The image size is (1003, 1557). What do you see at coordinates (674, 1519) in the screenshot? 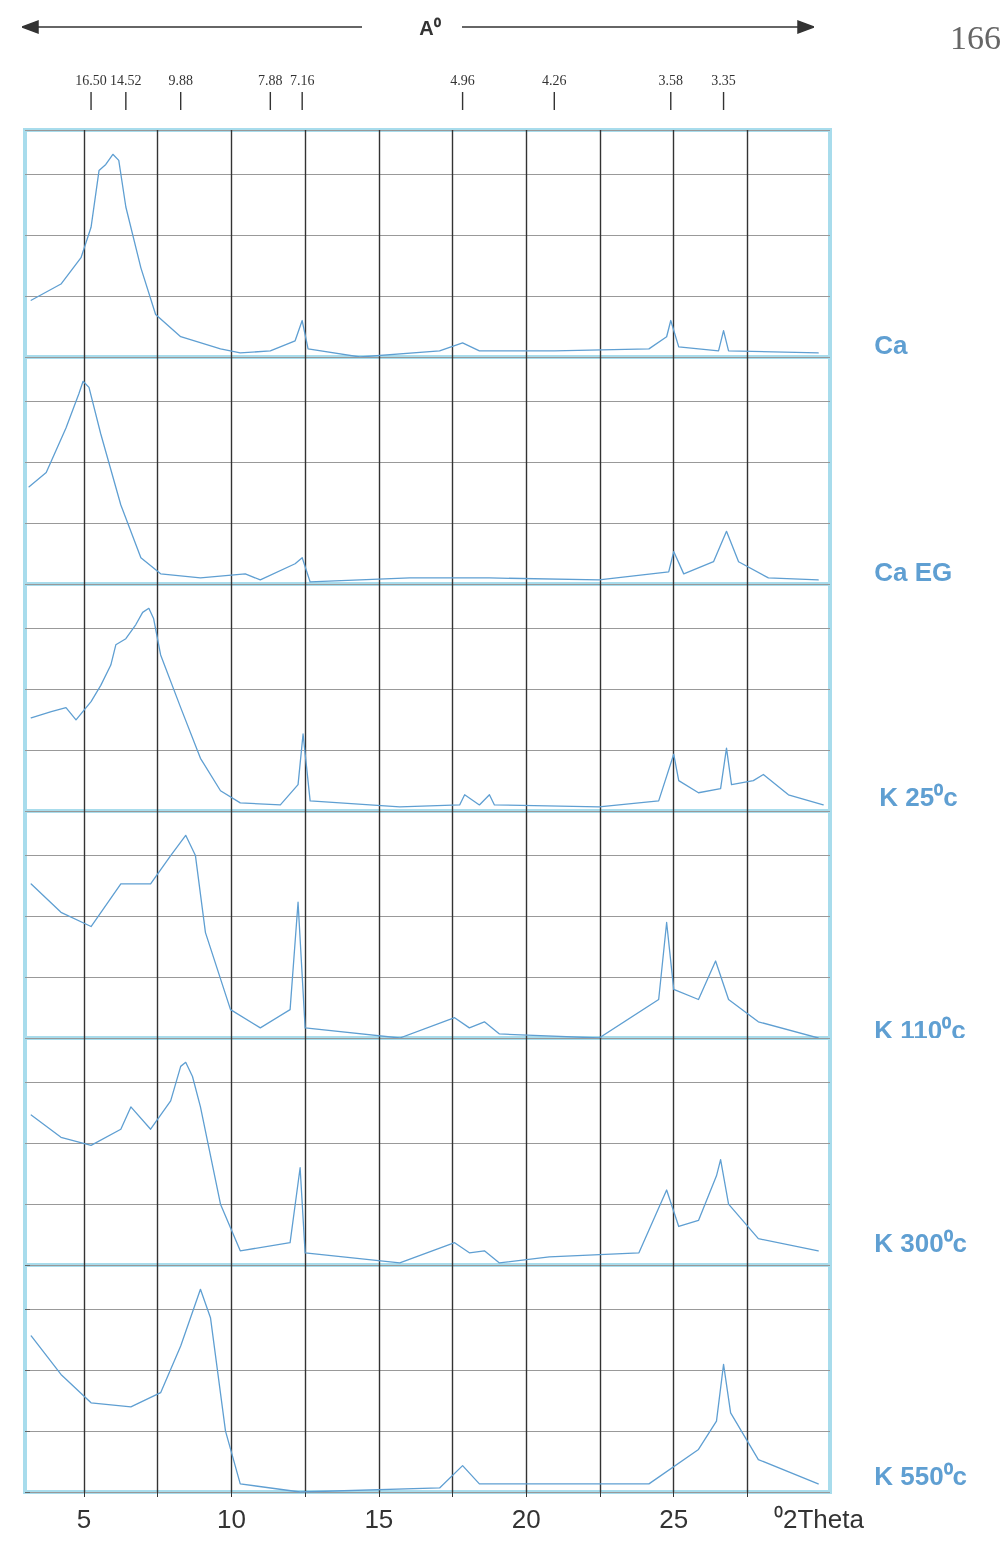
I see `x-tick-label: 25` at bounding box center [674, 1519].